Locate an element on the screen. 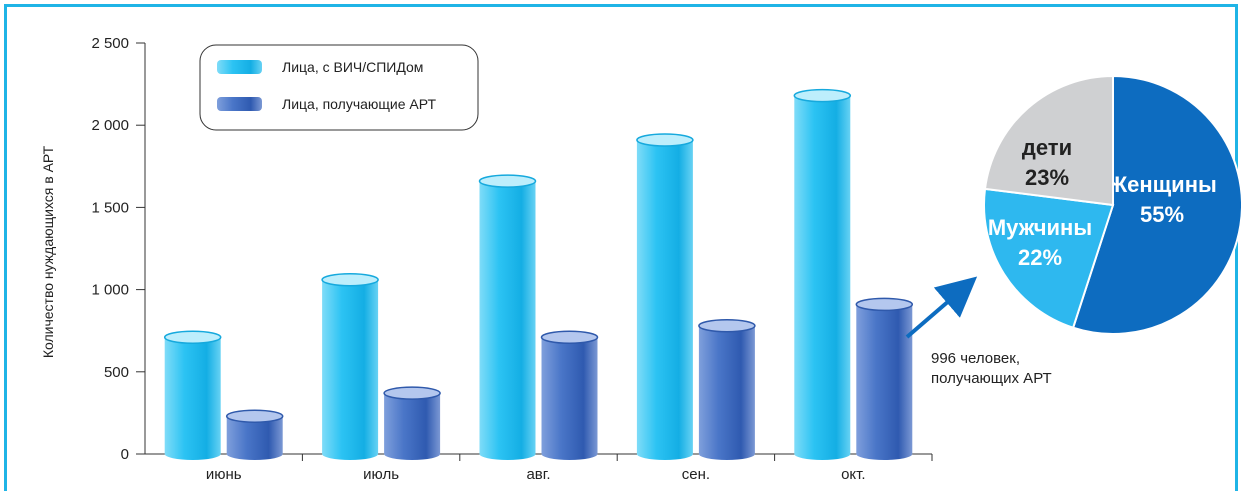 This screenshot has width=1242, height=495. pie-slice-value: 23% is located at coordinates (1047, 177).